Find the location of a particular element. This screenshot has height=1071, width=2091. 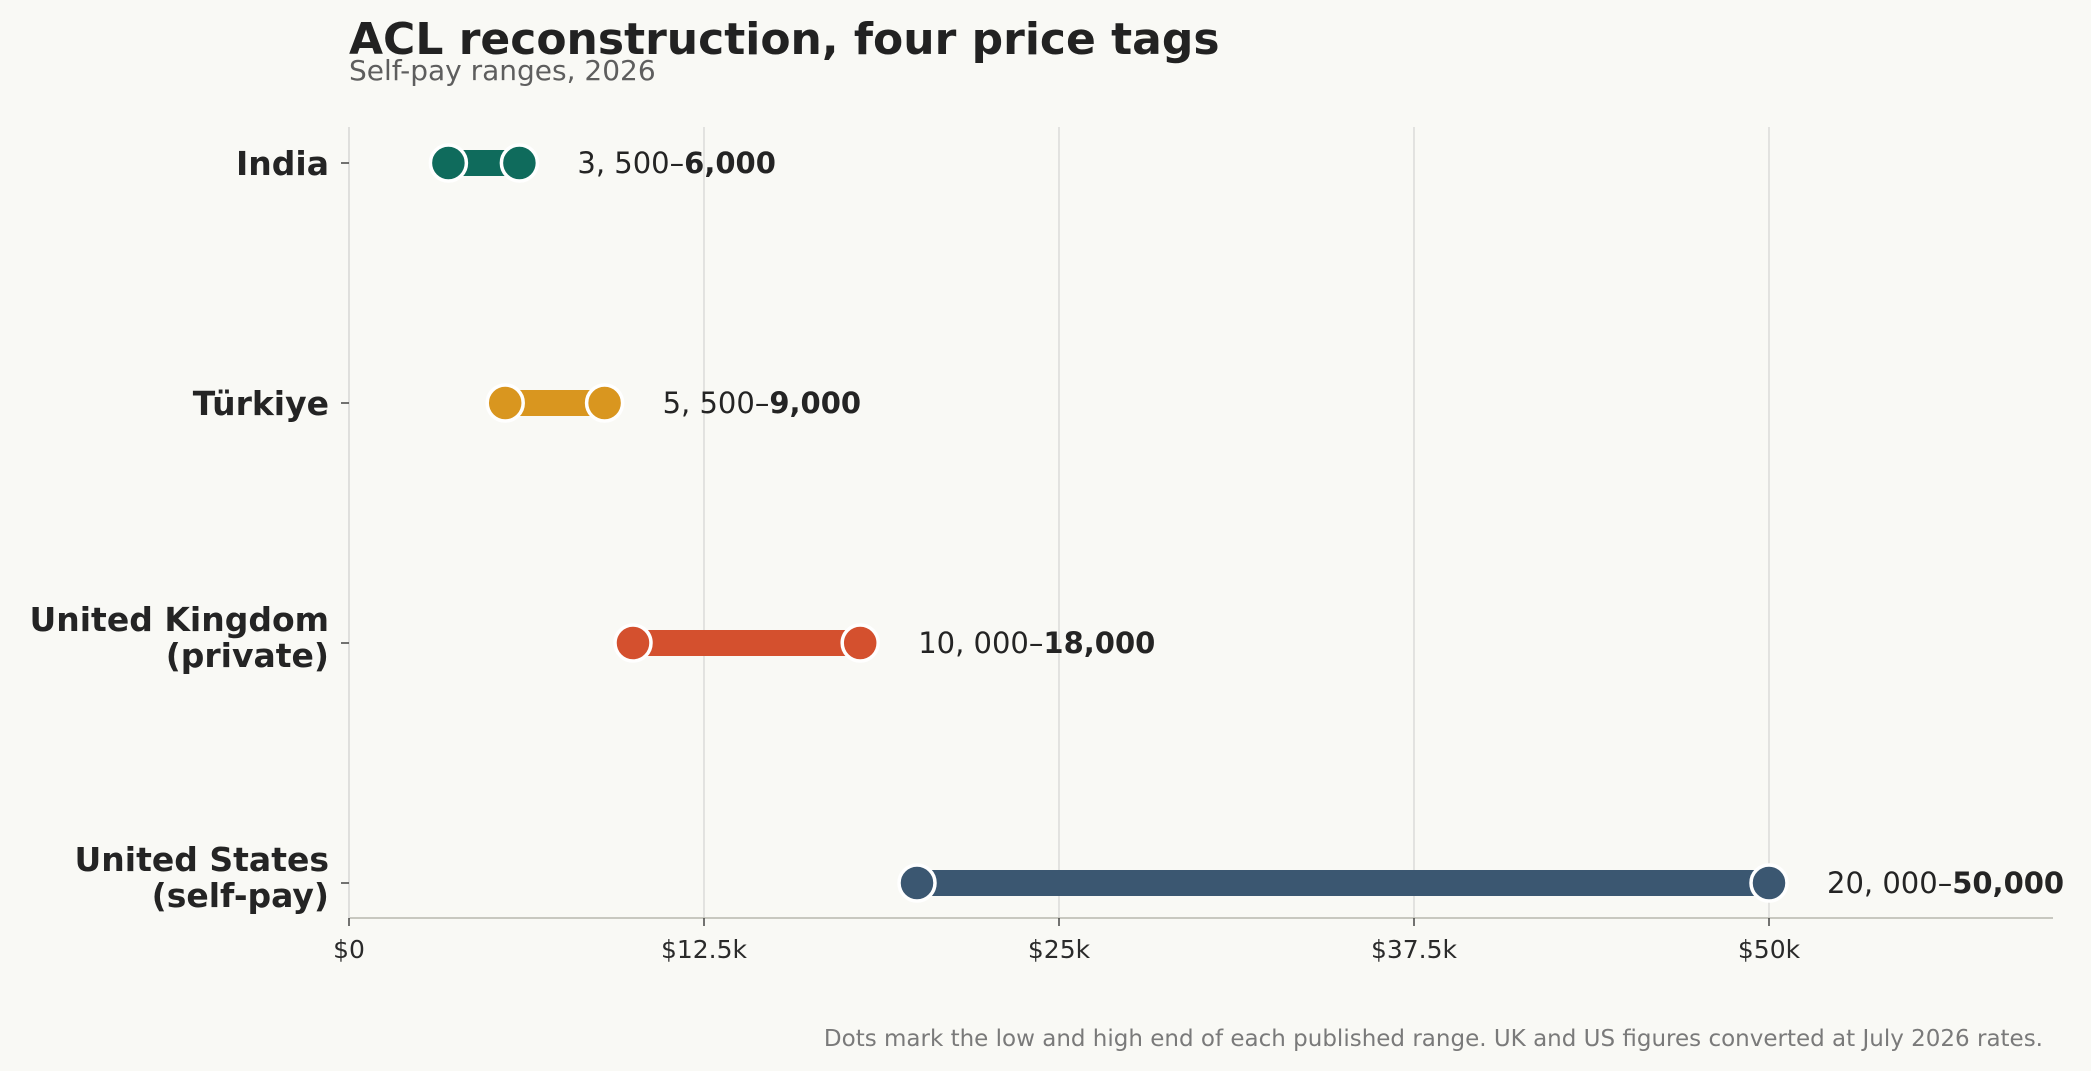

x-tick-label: $37.5k is located at coordinates (1414, 949).